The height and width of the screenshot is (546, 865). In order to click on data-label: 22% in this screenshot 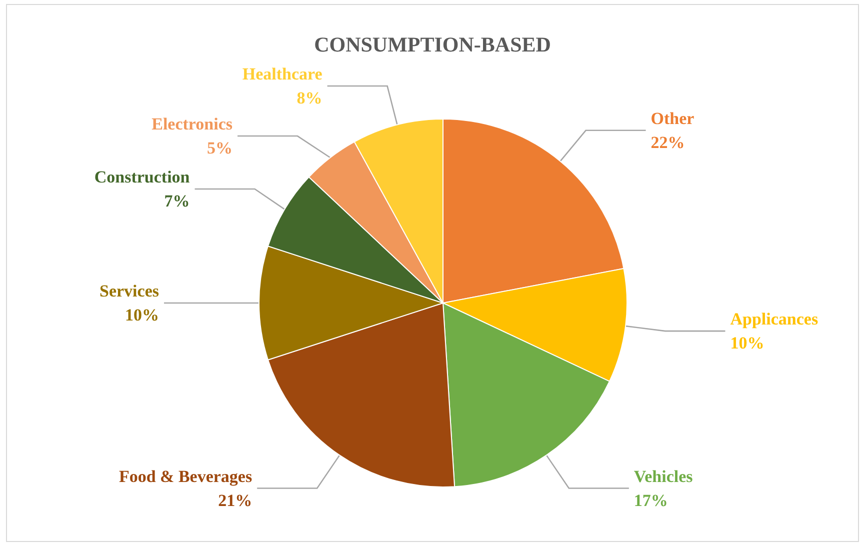, I will do `click(667, 142)`.